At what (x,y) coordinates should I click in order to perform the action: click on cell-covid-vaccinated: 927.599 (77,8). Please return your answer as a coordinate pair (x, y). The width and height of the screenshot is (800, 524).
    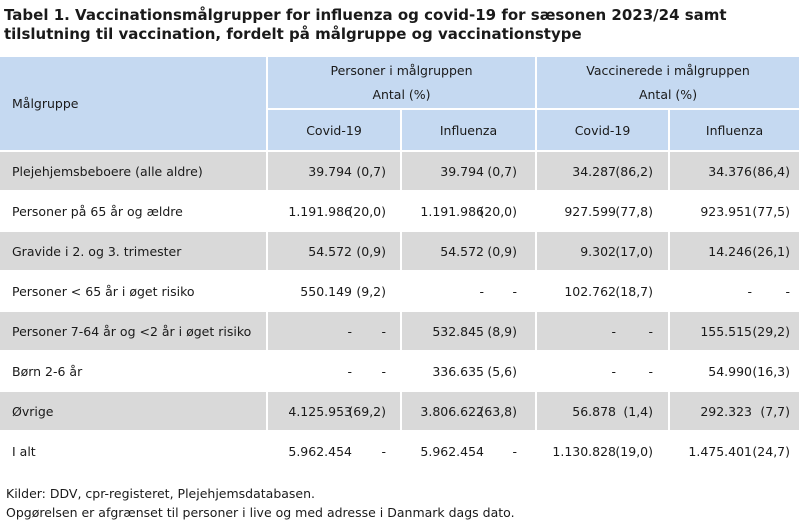
    Looking at the image, I should click on (603, 211).